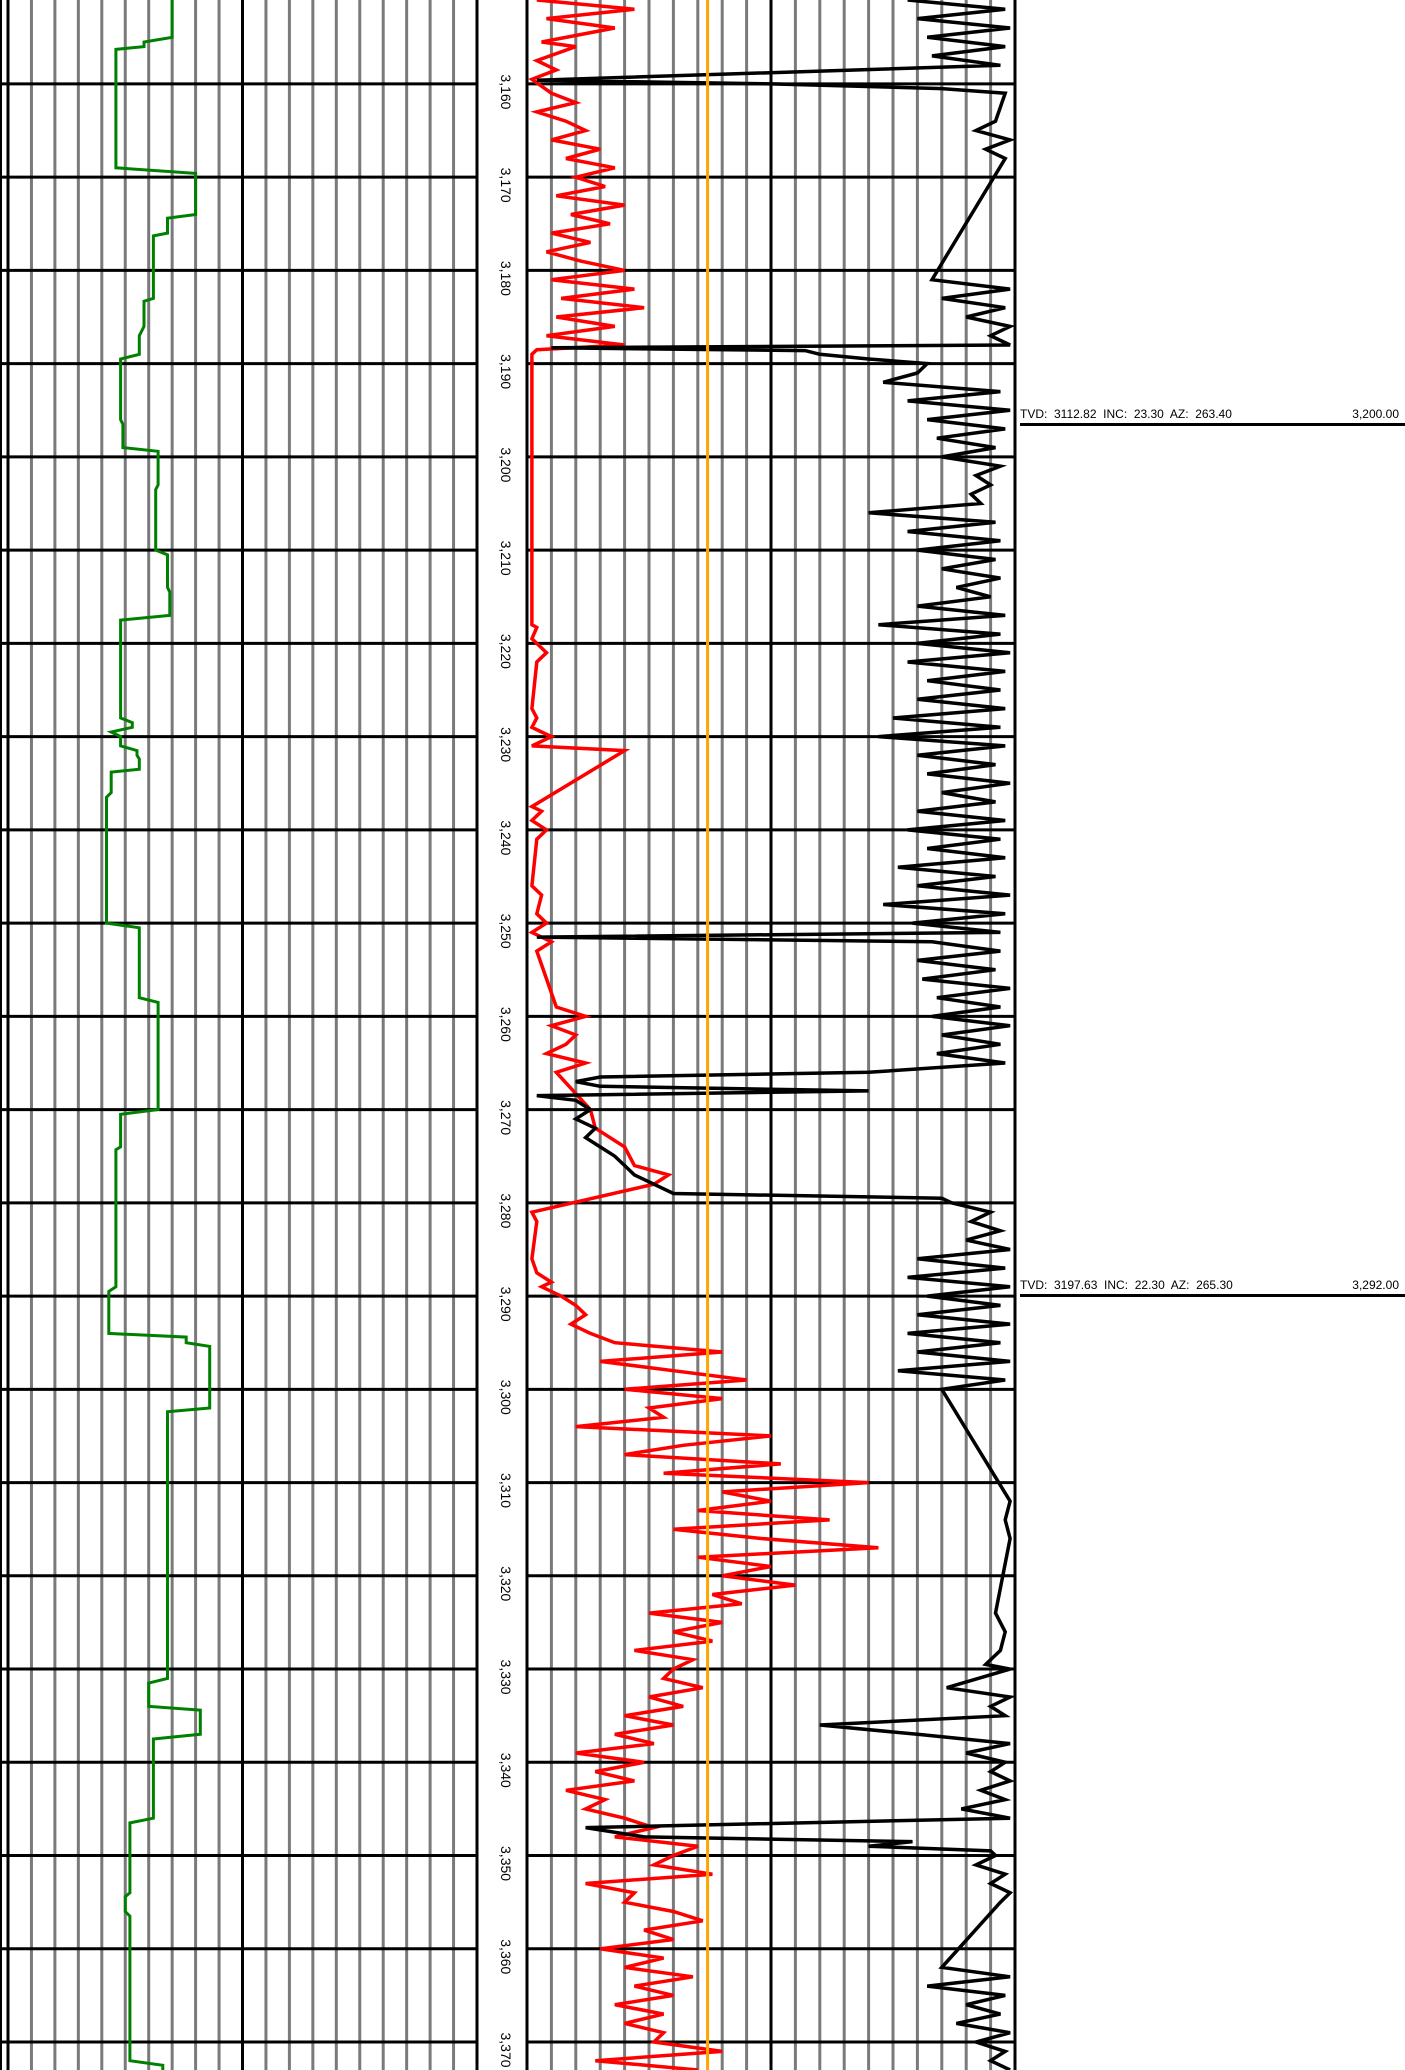  I want to click on depth-tick-label: 3,180, so click(506, 278).